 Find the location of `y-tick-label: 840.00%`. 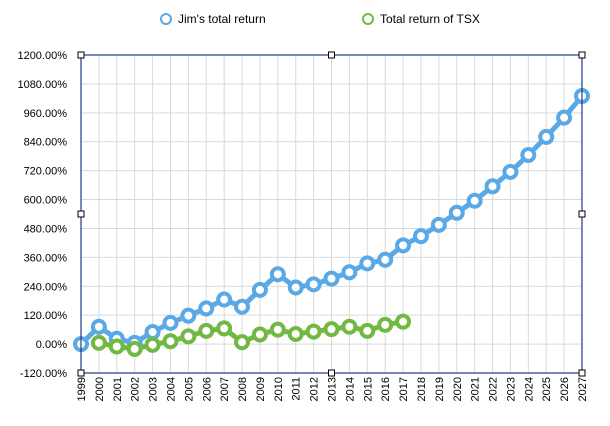

y-tick-label: 840.00% is located at coordinates (46, 143).